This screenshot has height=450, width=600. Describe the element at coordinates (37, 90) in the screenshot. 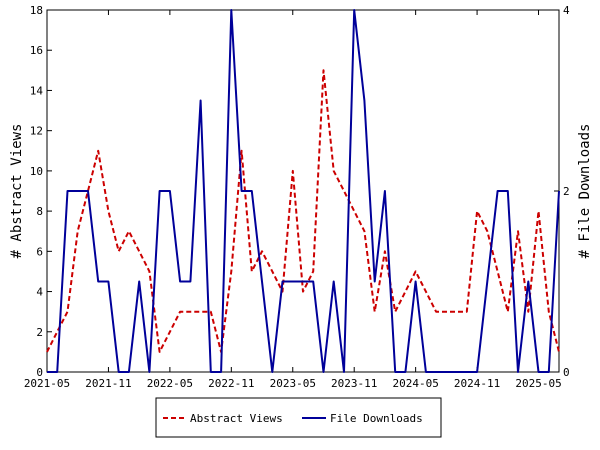

I see `left-y-tick-label: 14` at that location.